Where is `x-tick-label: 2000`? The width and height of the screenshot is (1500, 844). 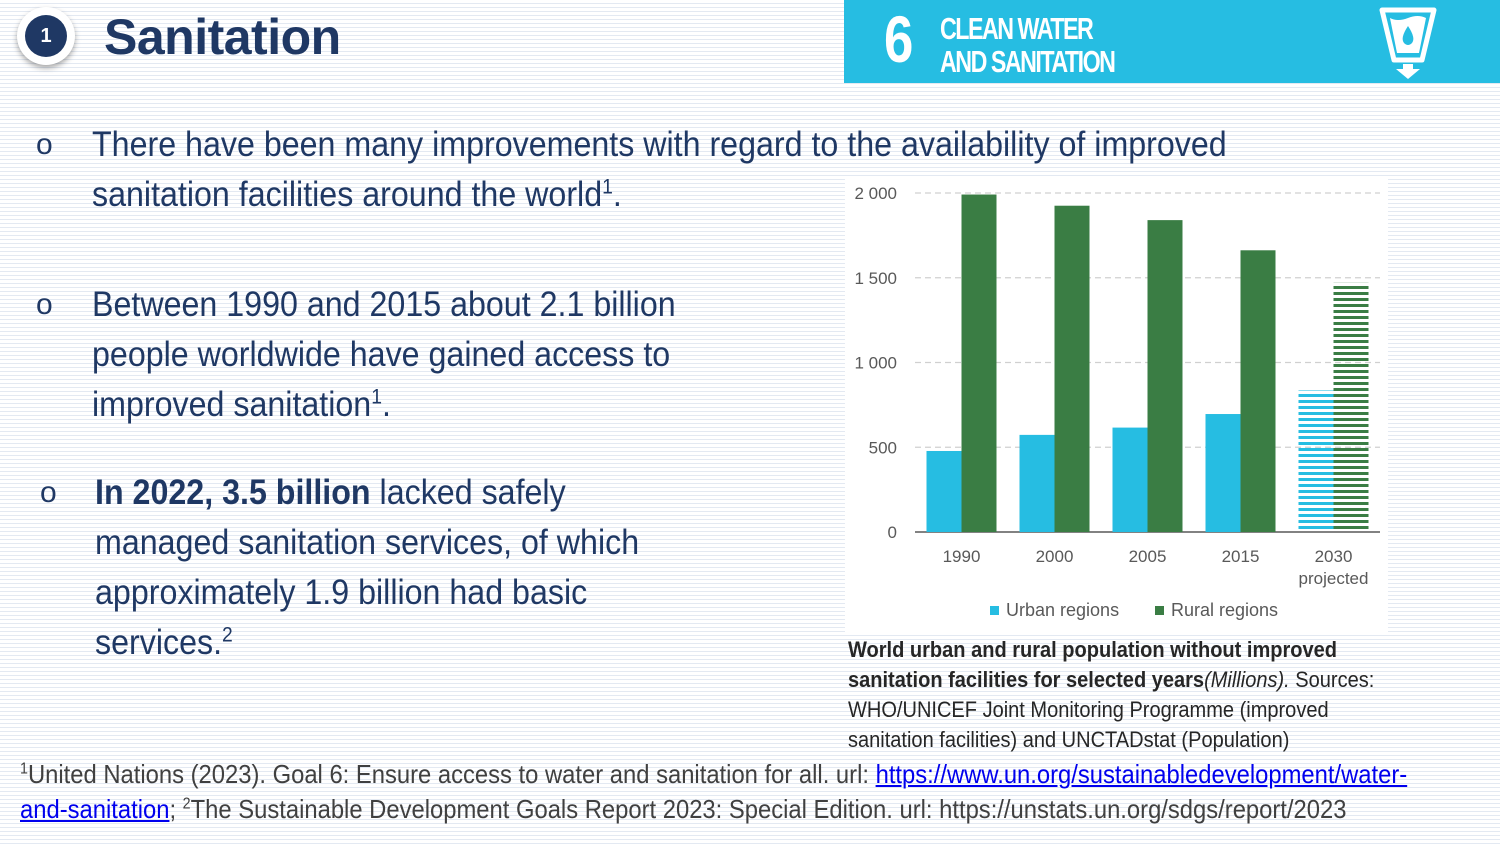
x-tick-label: 2000 is located at coordinates (1055, 556).